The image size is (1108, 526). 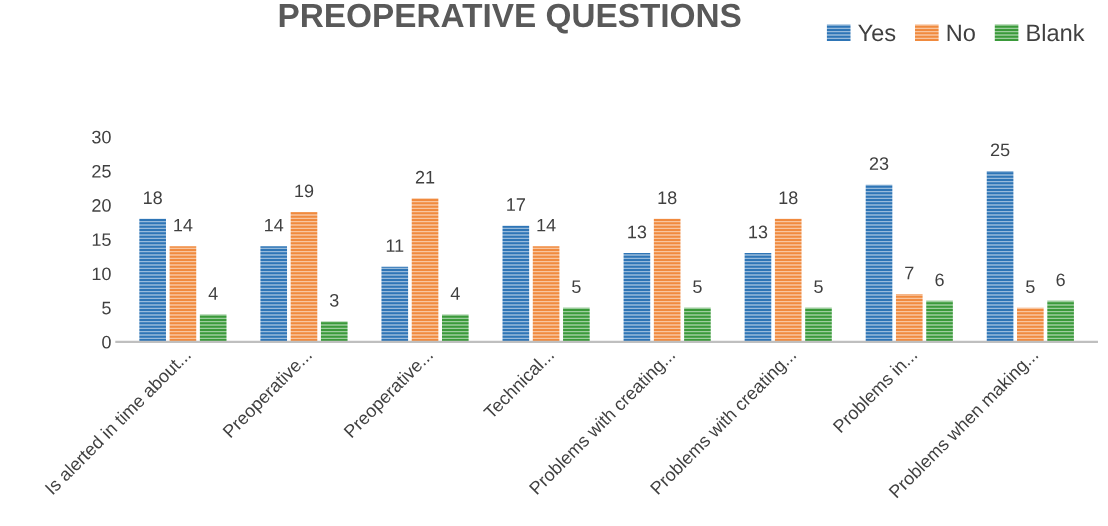 What do you see at coordinates (510, 18) in the screenshot?
I see `chart-title: PREOPERATIVE QUESTIONS` at bounding box center [510, 18].